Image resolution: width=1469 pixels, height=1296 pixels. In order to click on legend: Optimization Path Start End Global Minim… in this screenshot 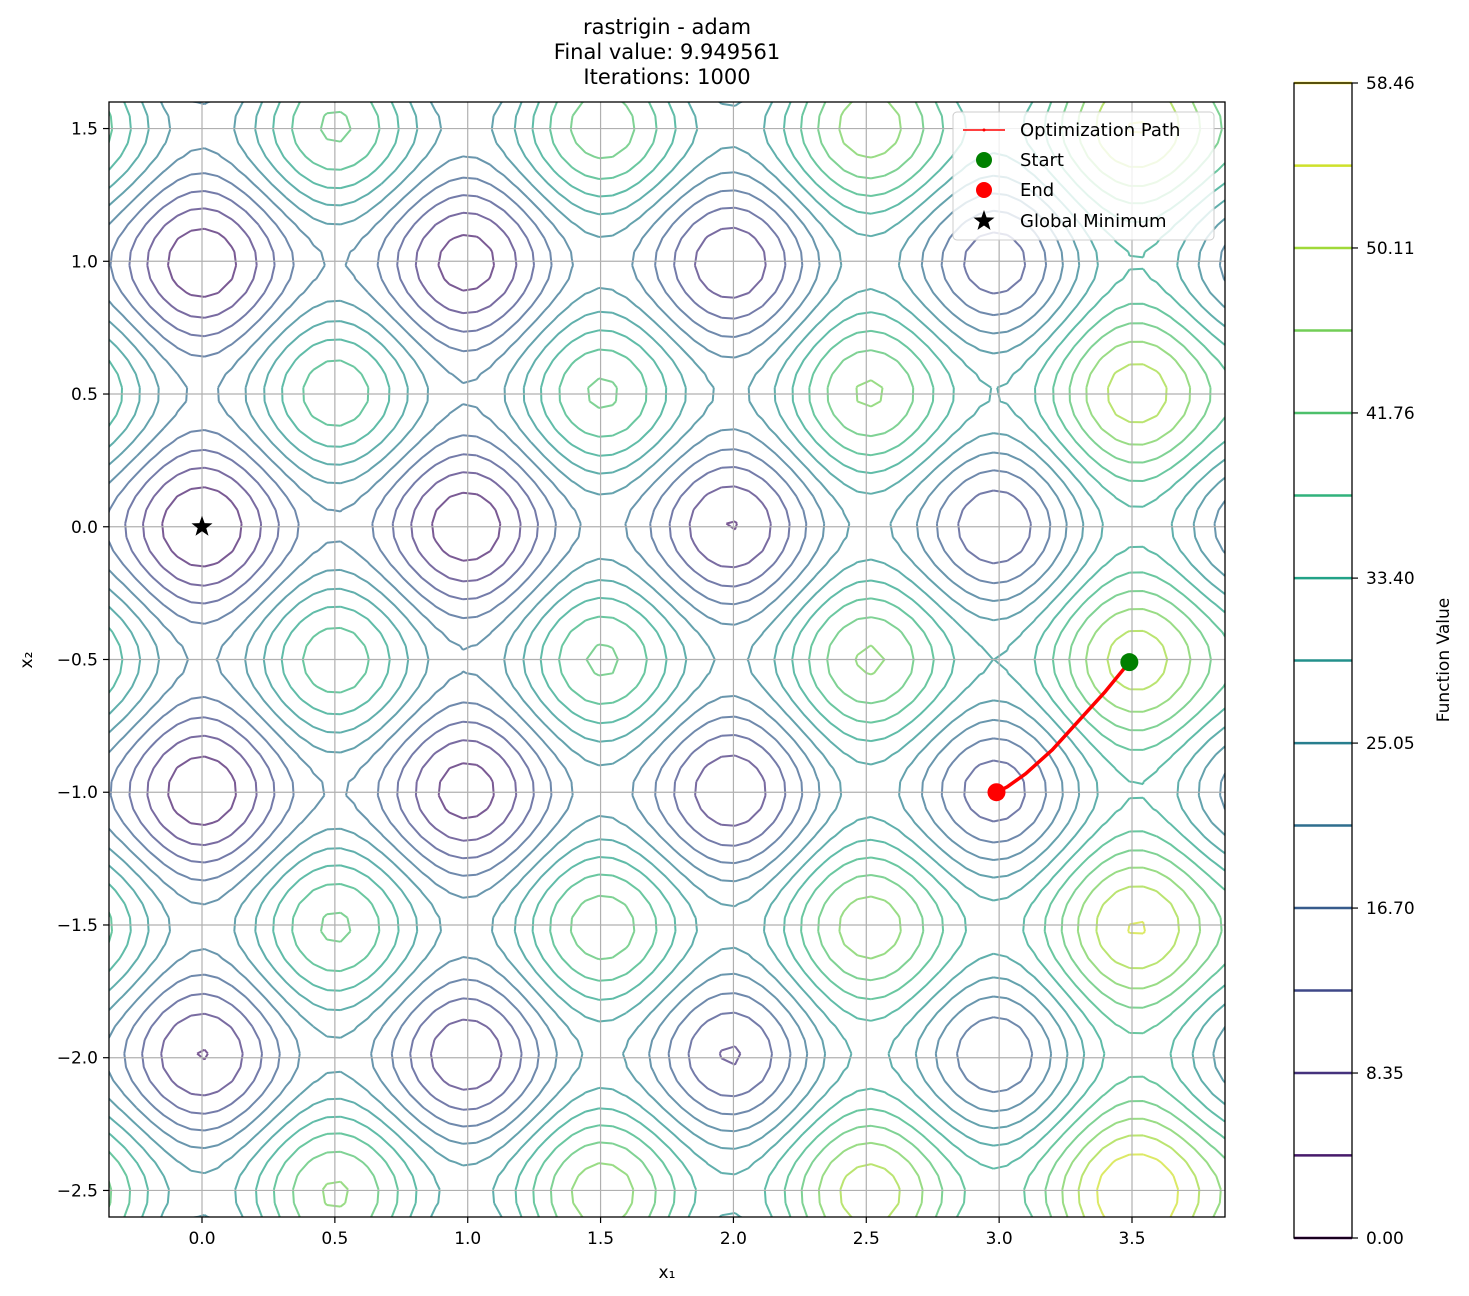, I will do `click(1083, 176)`.